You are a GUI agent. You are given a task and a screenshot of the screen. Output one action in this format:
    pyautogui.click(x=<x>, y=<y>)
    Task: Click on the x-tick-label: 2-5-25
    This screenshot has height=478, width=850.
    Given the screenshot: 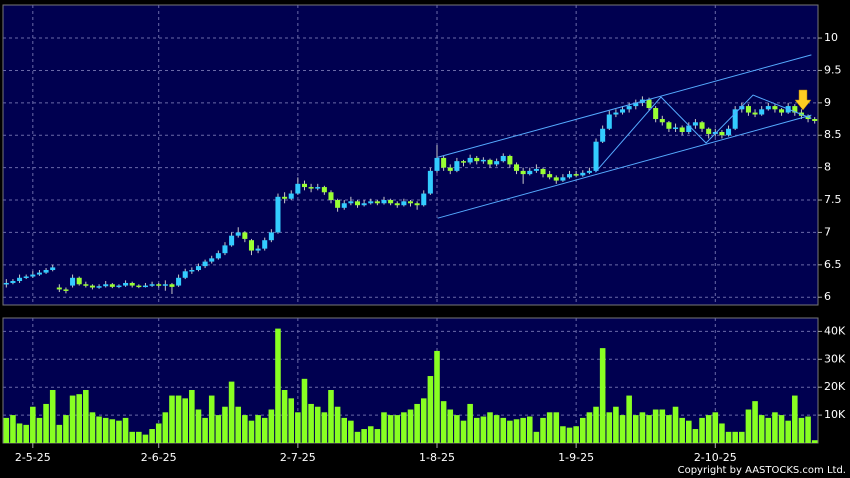 What is the action you would take?
    pyautogui.click(x=33, y=457)
    